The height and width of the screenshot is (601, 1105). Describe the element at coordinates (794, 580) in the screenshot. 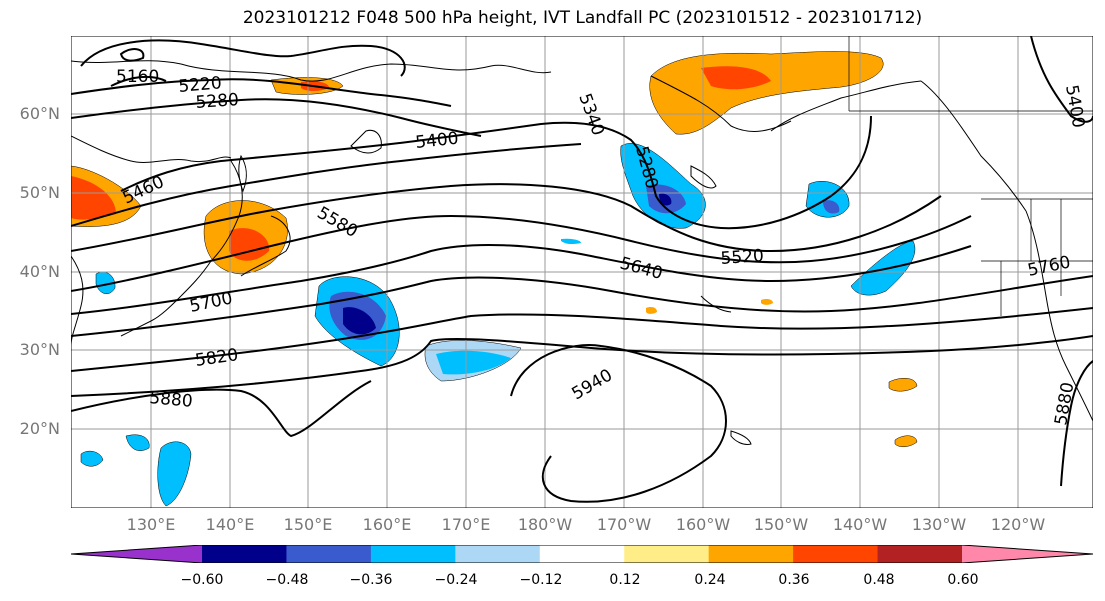

I see `colorbar-tick-label: 0.36` at that location.